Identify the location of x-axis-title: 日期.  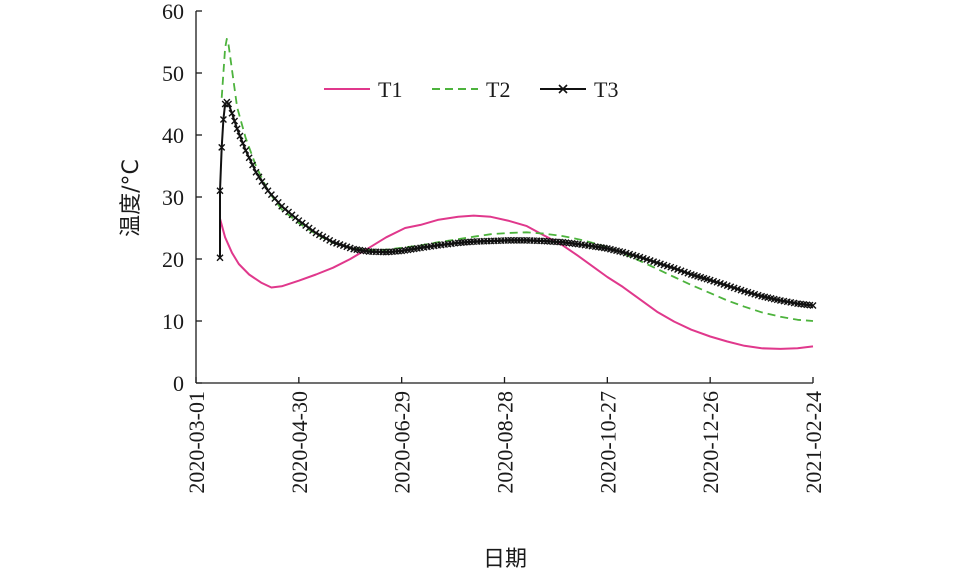
(505, 559).